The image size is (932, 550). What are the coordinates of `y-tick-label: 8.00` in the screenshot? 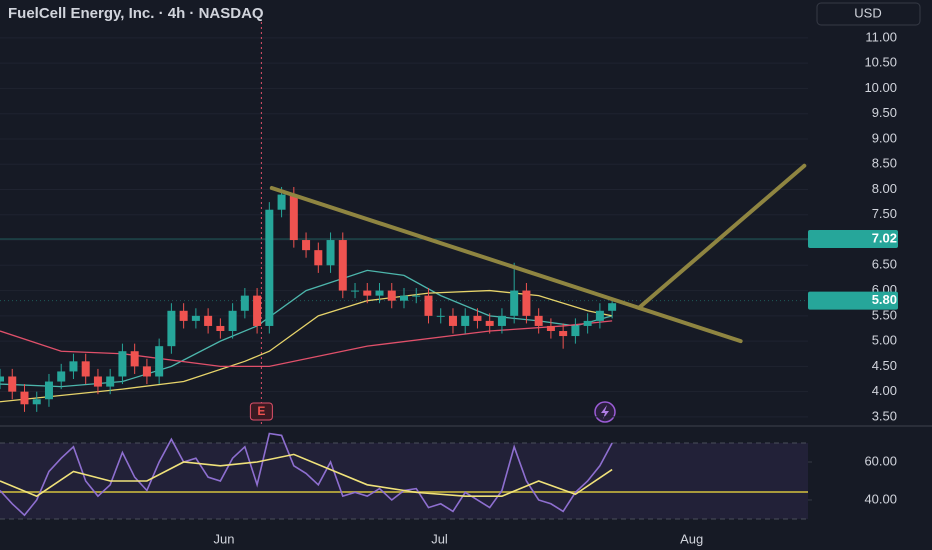 It's located at (884, 188).